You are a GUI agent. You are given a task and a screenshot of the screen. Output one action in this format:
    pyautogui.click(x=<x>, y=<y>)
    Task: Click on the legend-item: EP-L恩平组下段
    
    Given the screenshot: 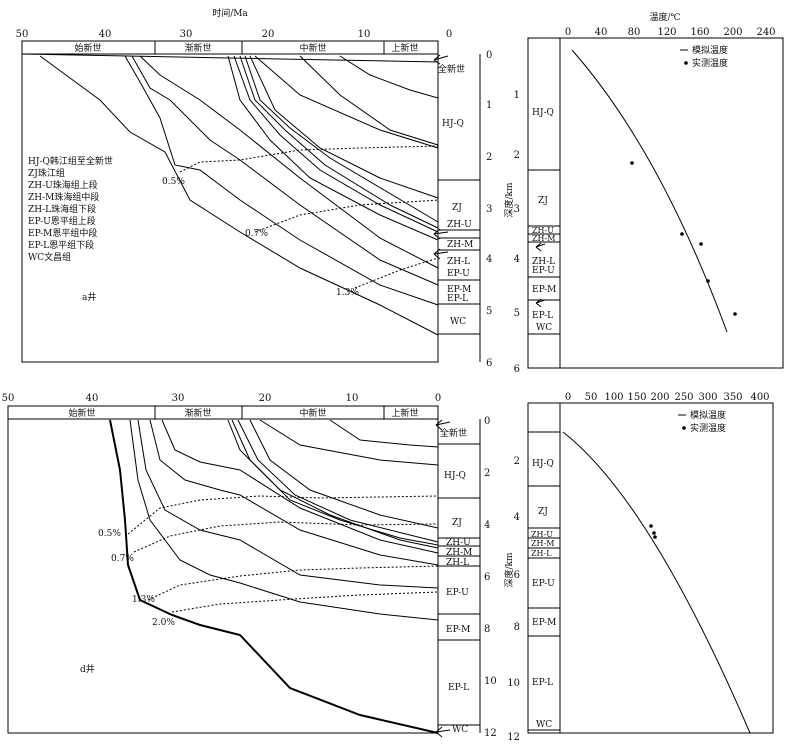 What is the action you would take?
    pyautogui.click(x=61, y=245)
    